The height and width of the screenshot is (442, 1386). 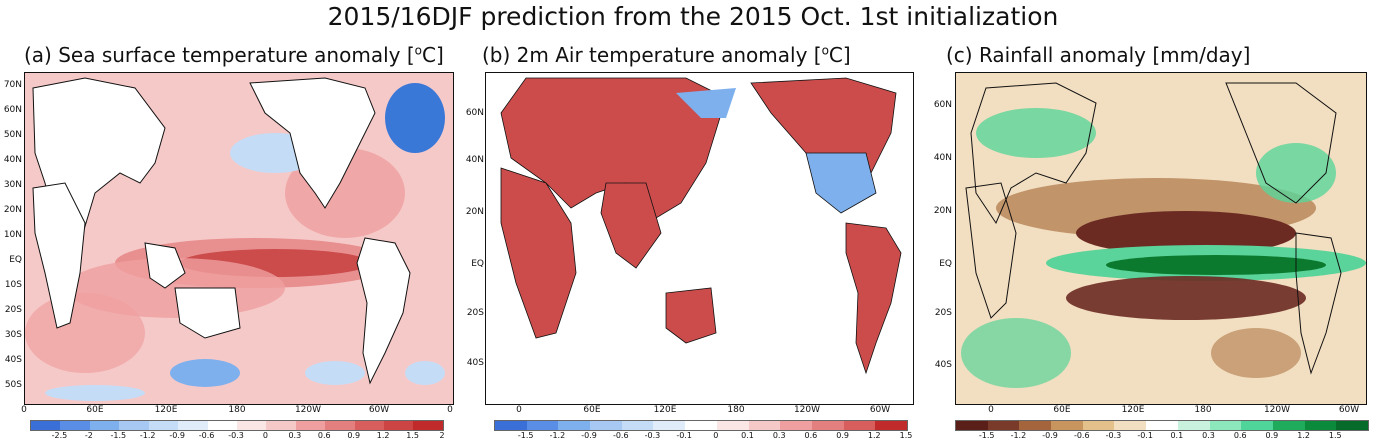 I want to click on panel-a-colorbar, so click(x=237, y=425).